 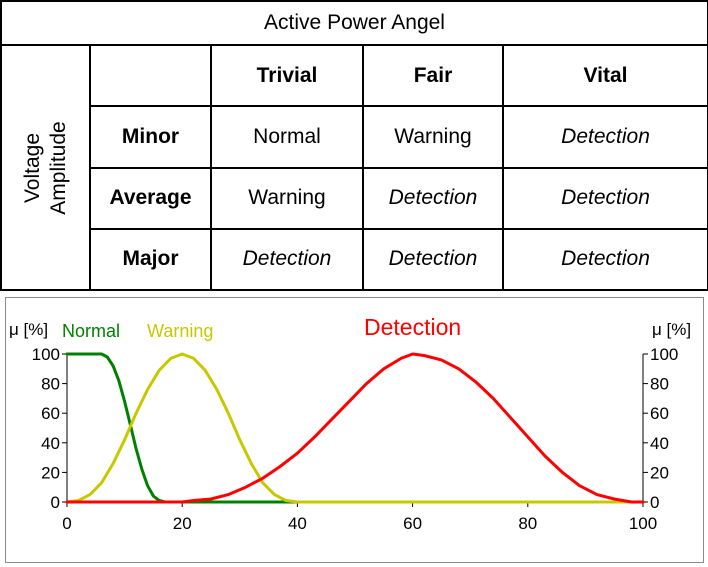 What do you see at coordinates (659, 413) in the screenshot?
I see `y-tick-label-right: 60` at bounding box center [659, 413].